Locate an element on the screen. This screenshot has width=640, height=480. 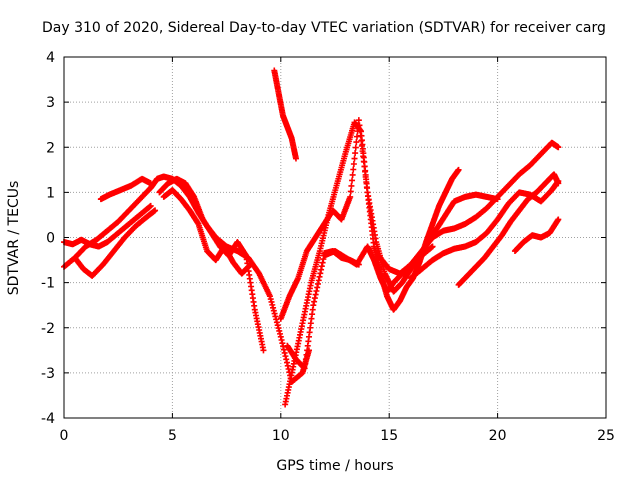
x-tick-label: 15 is located at coordinates (389, 436).